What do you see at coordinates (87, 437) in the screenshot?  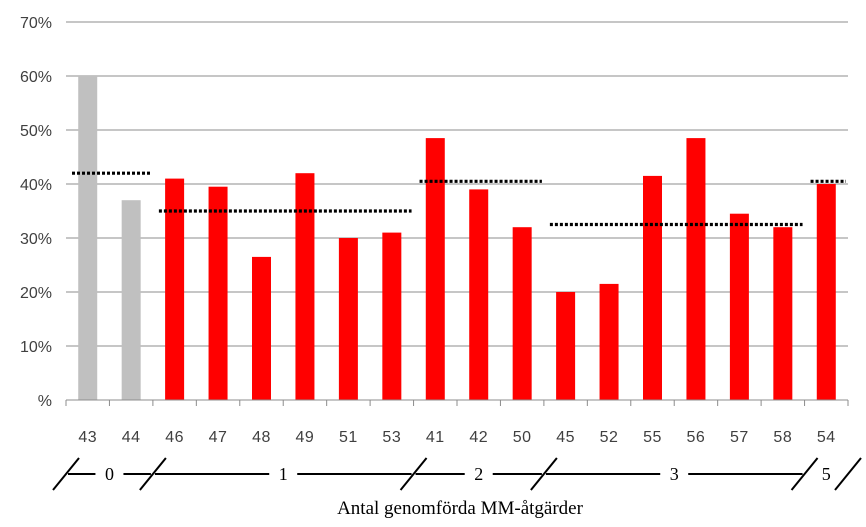 I see `x-tick-label: 43` at bounding box center [87, 437].